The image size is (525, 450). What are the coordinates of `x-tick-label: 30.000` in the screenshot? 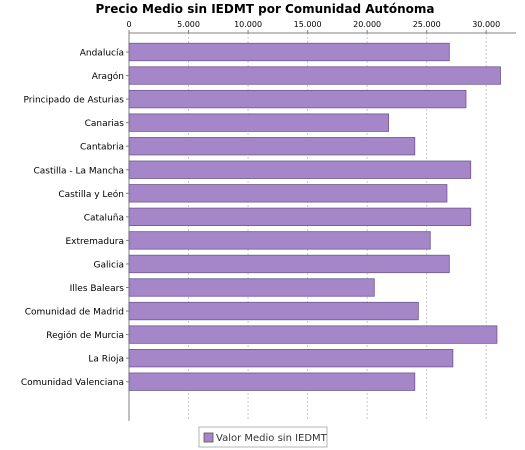 It's located at (486, 24).